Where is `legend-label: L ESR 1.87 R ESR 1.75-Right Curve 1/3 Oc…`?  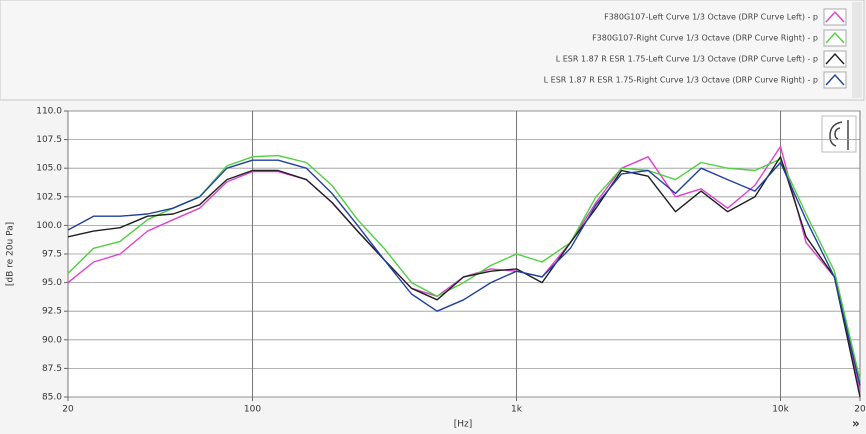 legend-label: L ESR 1.87 R ESR 1.75-Right Curve 1/3 Oc… is located at coordinates (681, 80).